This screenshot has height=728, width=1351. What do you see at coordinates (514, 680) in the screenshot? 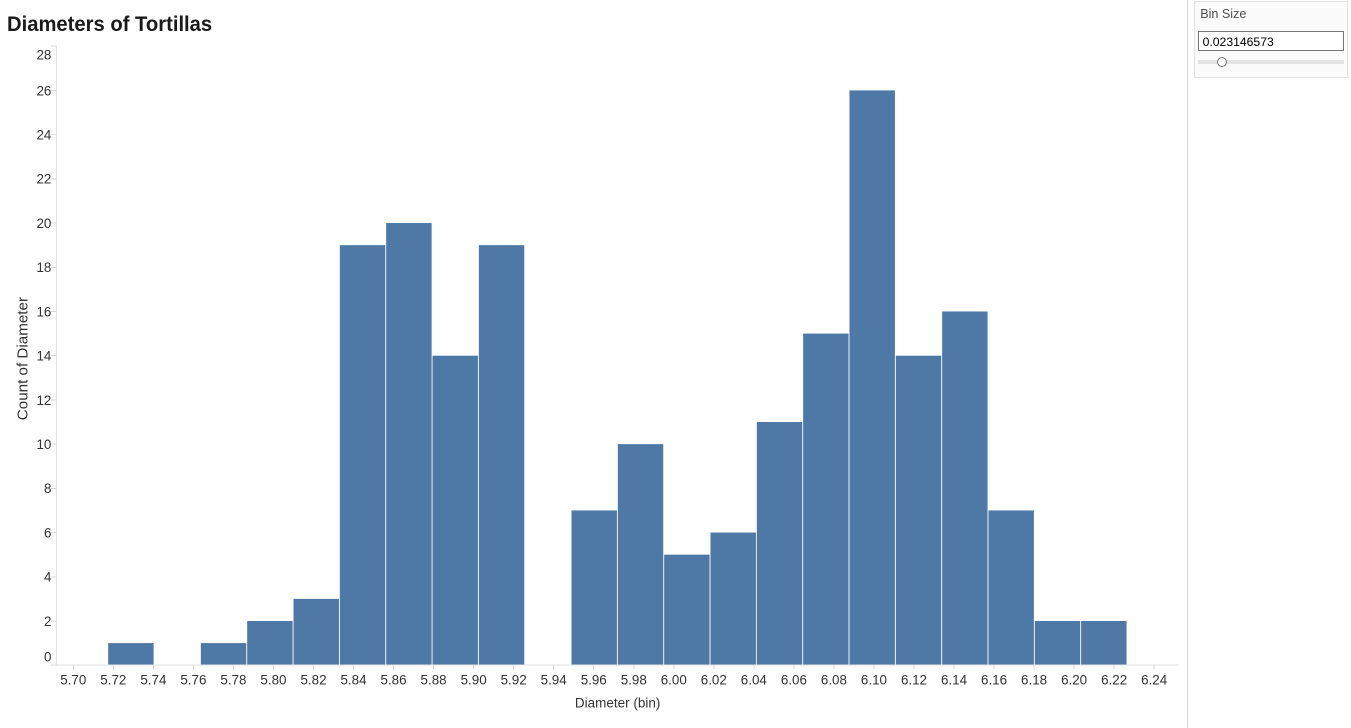
I see `svg-text: 5.92` at bounding box center [514, 680].